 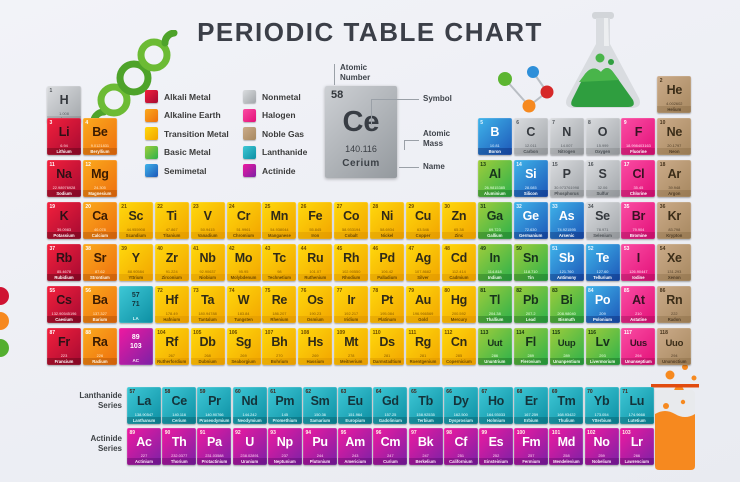 What do you see at coordinates (207, 262) in the screenshot?
I see `element-cell-nb: 41 Nb 92.90637 Niobium` at bounding box center [207, 262].